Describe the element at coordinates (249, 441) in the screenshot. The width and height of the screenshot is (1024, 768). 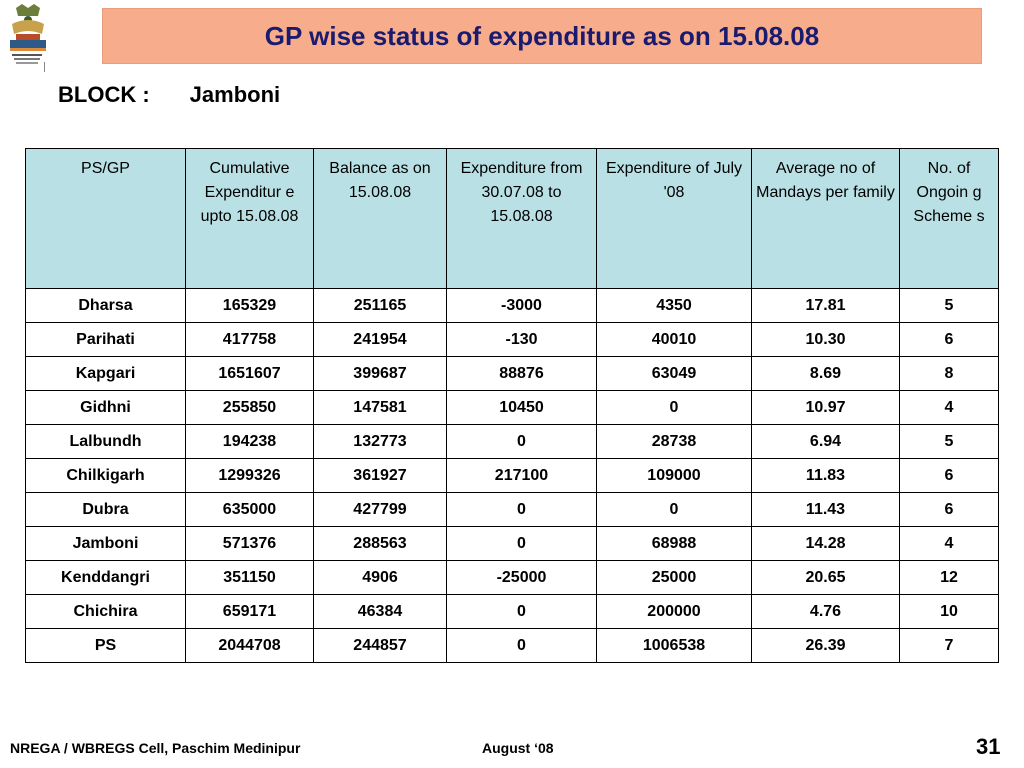
I see `value-cell: 194238` at that location.